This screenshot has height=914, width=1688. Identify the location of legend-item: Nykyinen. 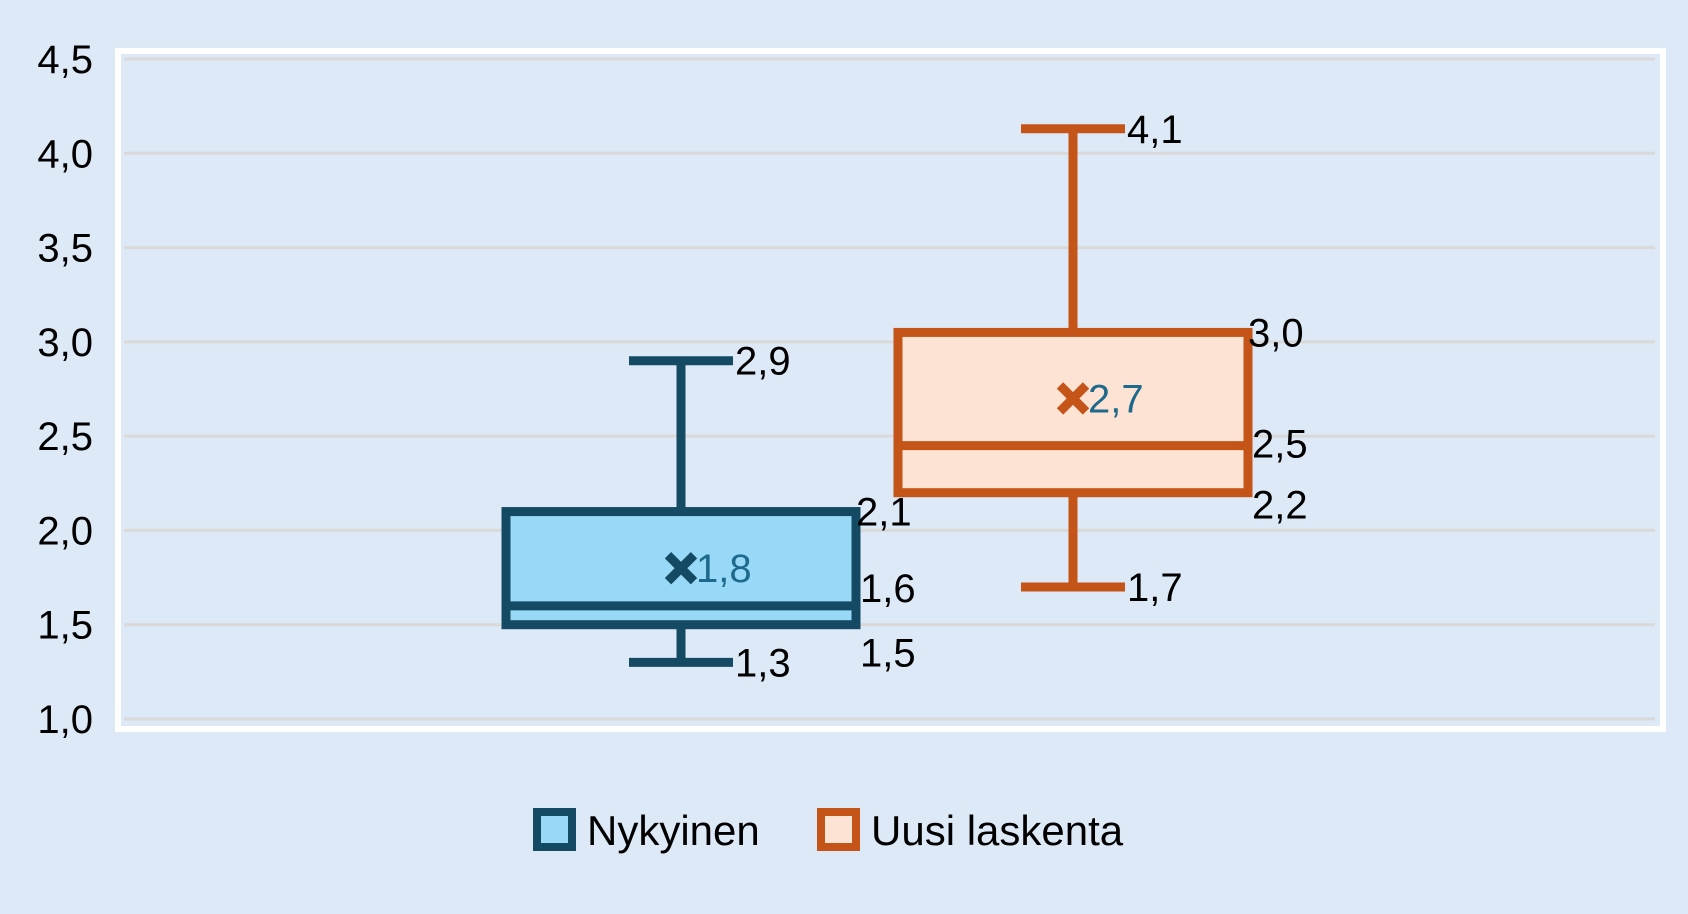
(646, 830).